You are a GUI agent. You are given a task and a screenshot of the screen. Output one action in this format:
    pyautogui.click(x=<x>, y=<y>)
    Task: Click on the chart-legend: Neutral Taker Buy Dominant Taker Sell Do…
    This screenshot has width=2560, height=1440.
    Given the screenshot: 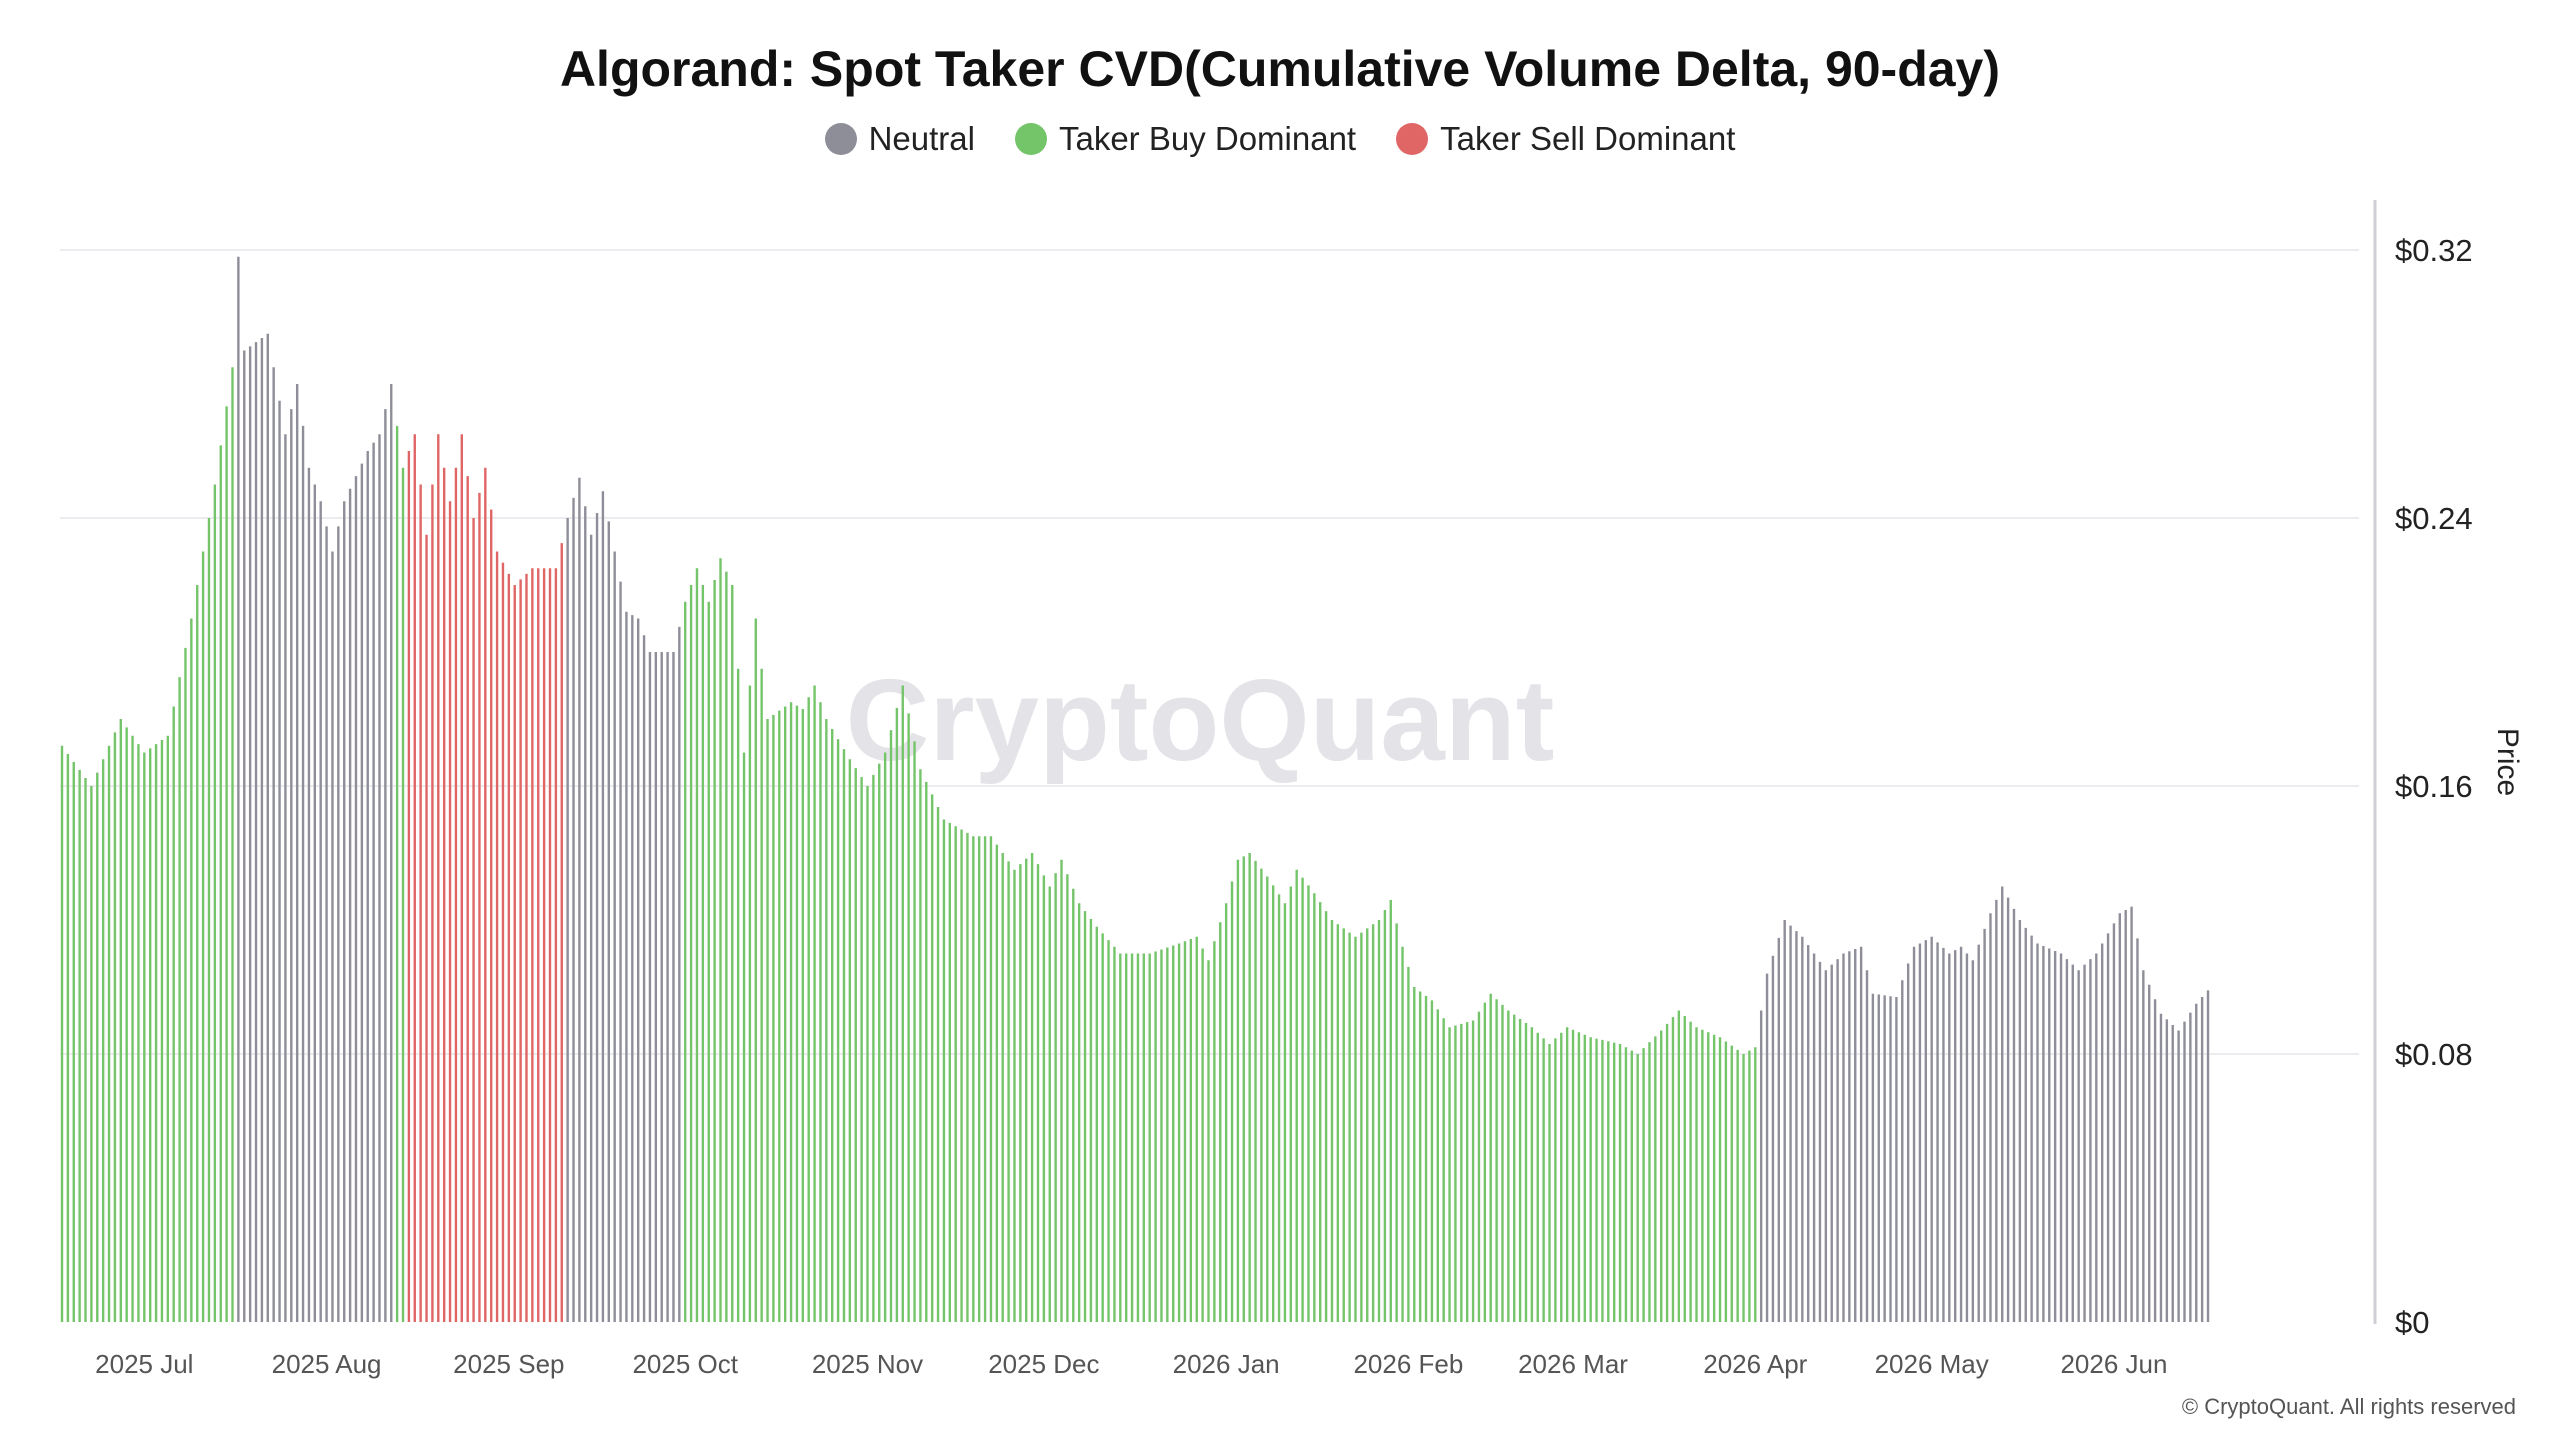 What is the action you would take?
    pyautogui.click(x=1280, y=139)
    